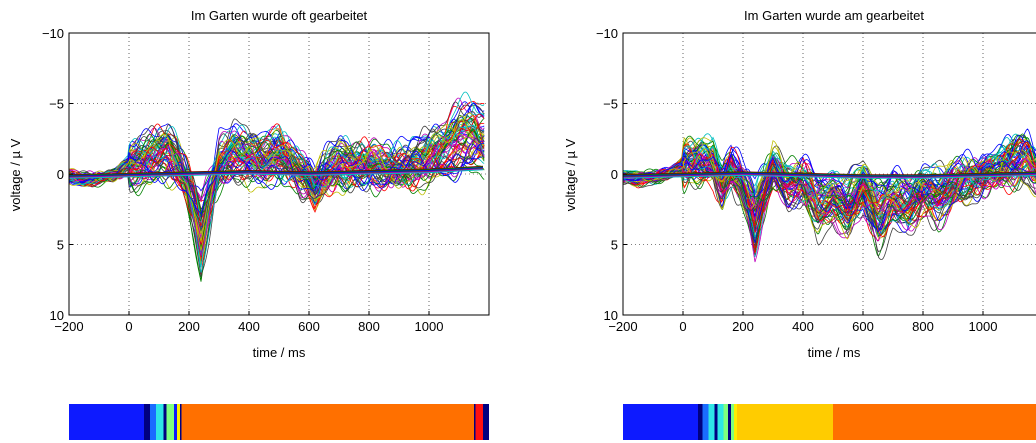  What do you see at coordinates (834, 15) in the screenshot?
I see `chart-title: Im Garten wurde am gearbeitet` at bounding box center [834, 15].